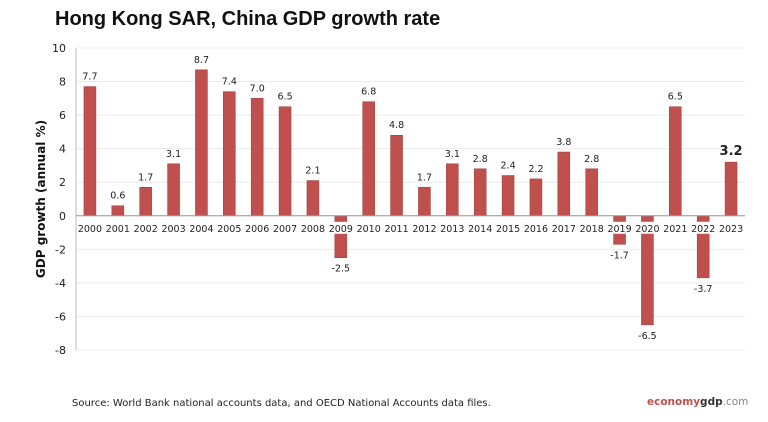 The height and width of the screenshot is (422, 768). Describe the element at coordinates (480, 192) in the screenshot. I see `bar-2014` at that location.